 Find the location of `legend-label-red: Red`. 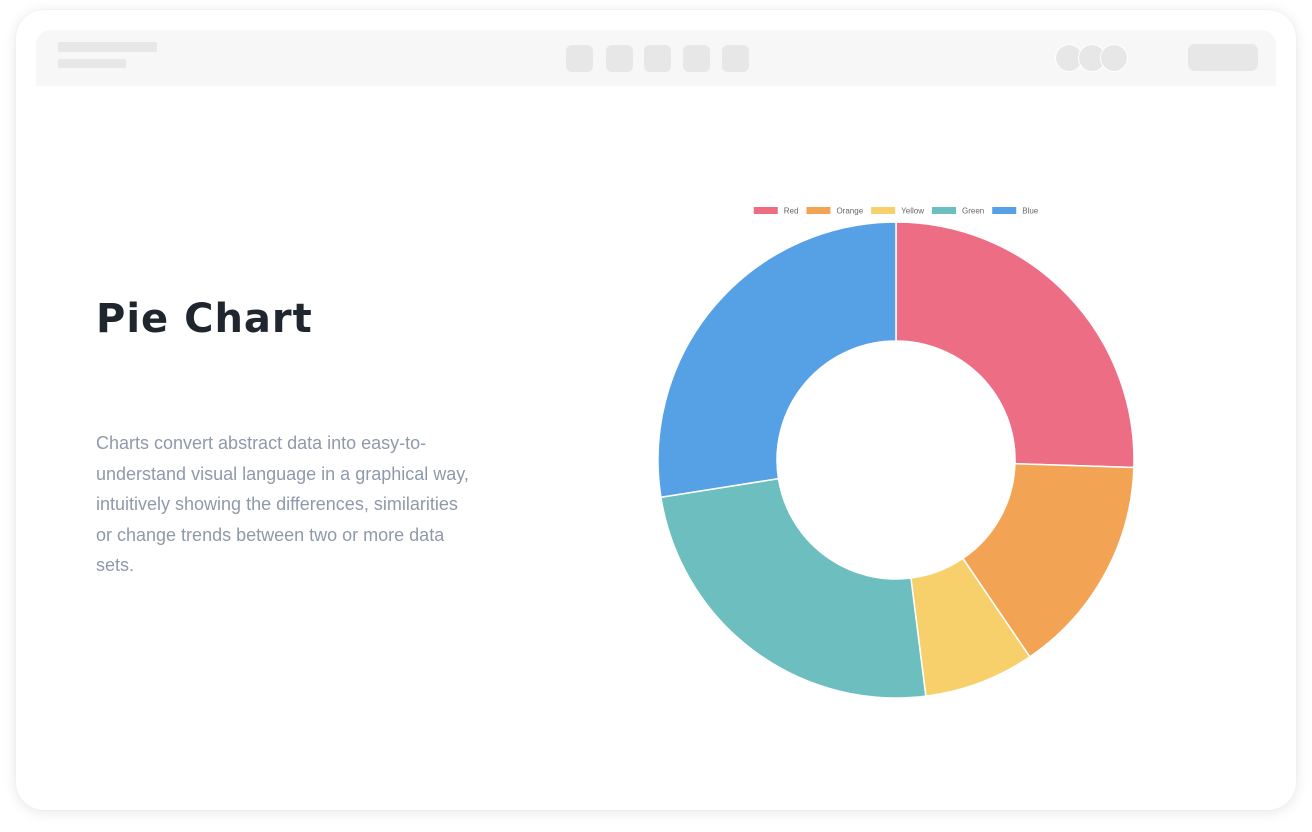

legend-label-red: Red is located at coordinates (791, 211).